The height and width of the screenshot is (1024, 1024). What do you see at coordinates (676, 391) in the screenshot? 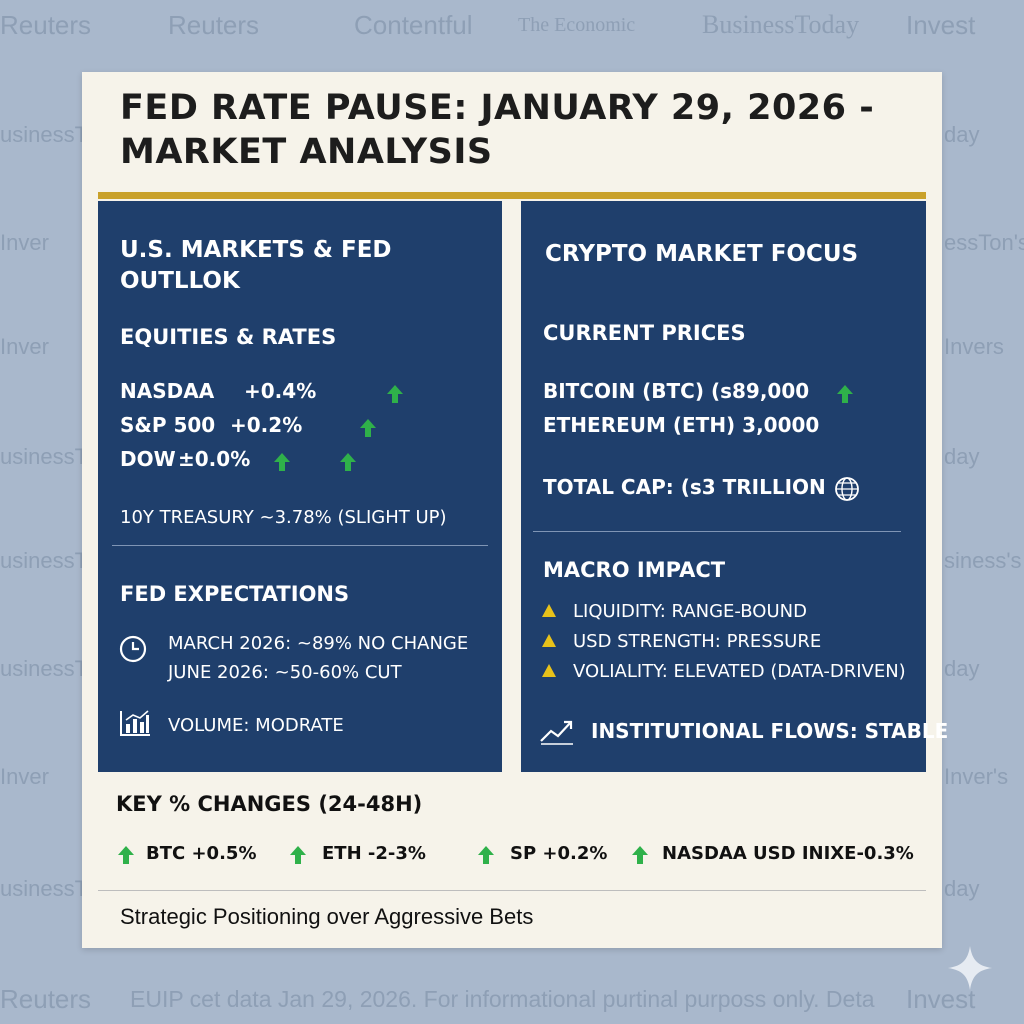
I see `bitcoin-price: BITCOIN (BTC) (s89,000` at bounding box center [676, 391].